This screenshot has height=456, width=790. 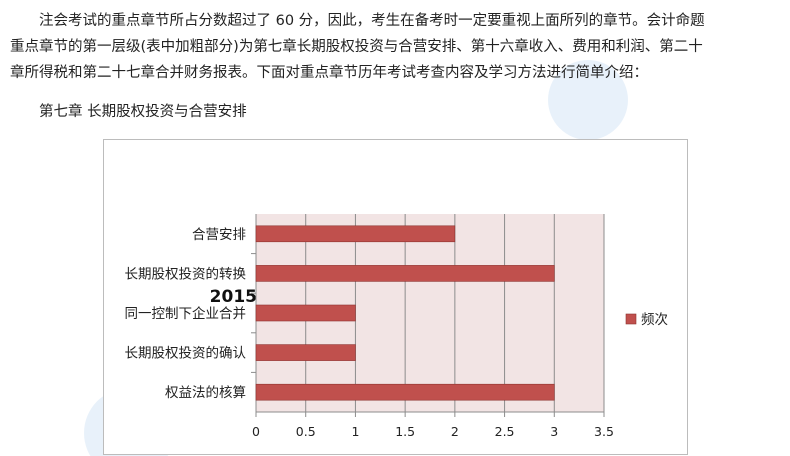 I want to click on y-category-label: 长期股权投资的转换, so click(x=186, y=273).